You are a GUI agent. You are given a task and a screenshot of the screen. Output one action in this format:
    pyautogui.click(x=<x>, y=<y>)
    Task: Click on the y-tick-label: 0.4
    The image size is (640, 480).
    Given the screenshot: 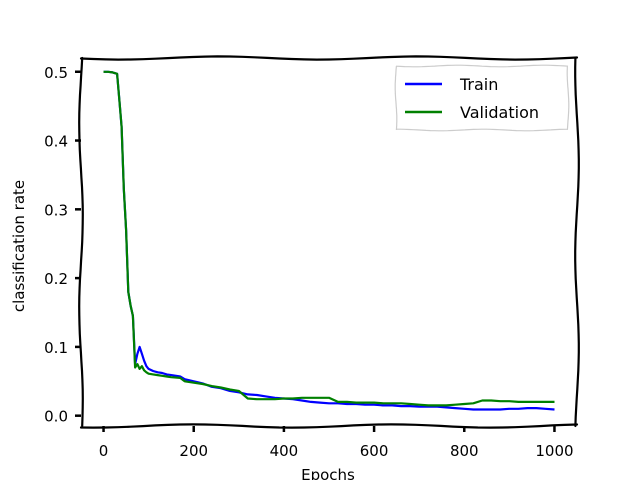 What is the action you would take?
    pyautogui.click(x=56, y=142)
    